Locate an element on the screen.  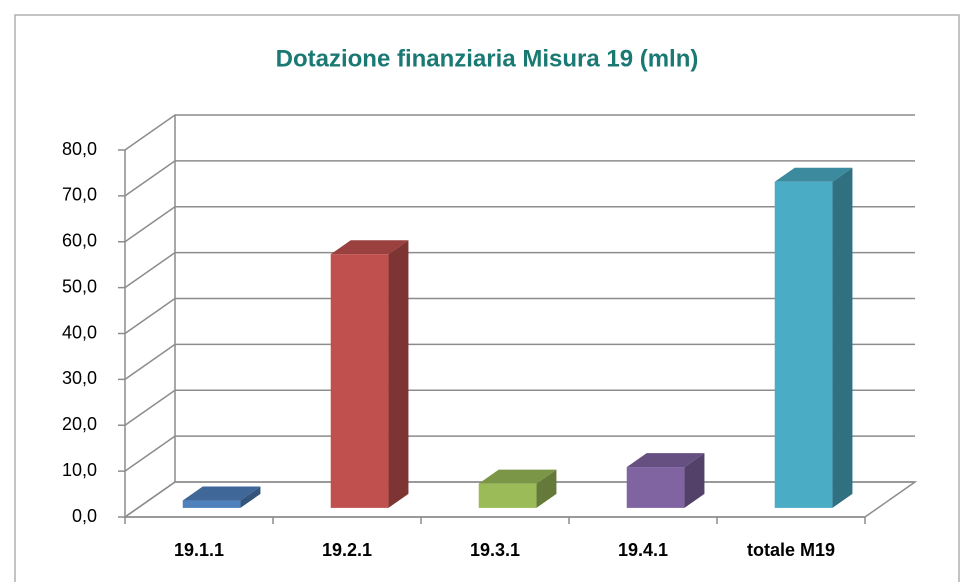
y-tick-label: 10,0 is located at coordinates (79, 470).